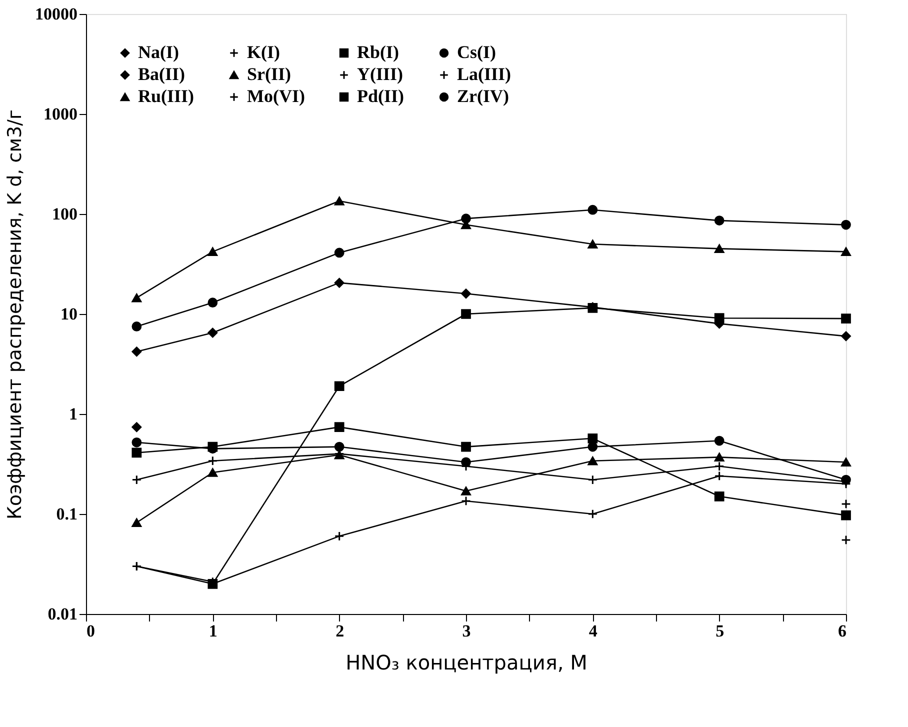  I want to click on legend-label: Cs(I), so click(476, 52).